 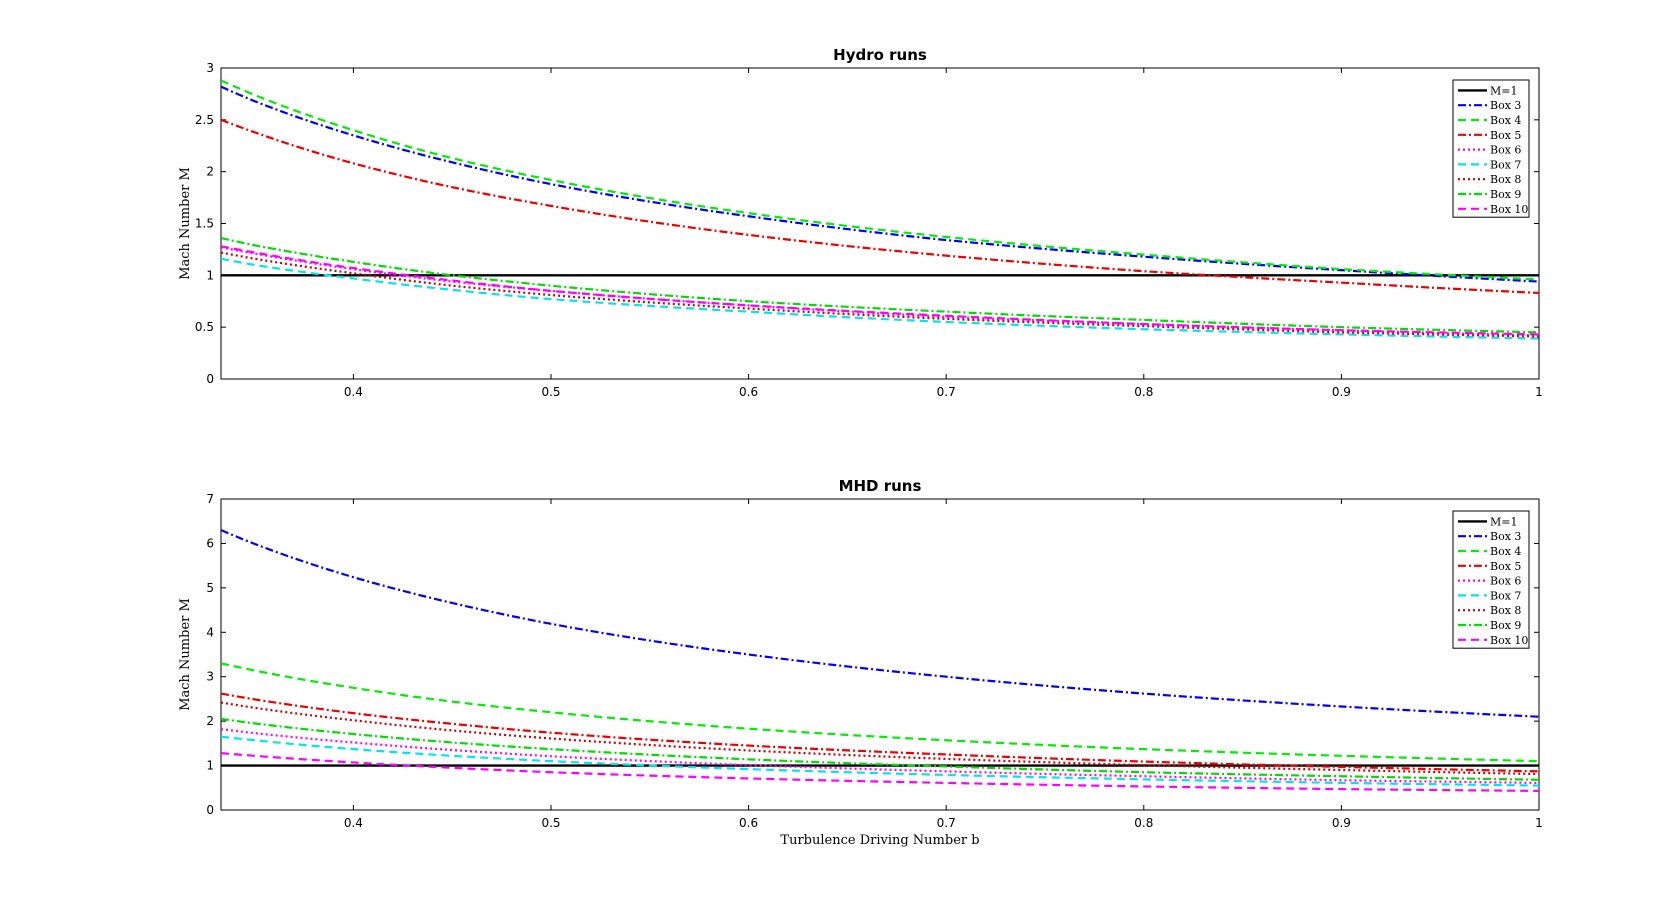 I want to click on y-tick-label: 2.5, so click(x=204, y=120).